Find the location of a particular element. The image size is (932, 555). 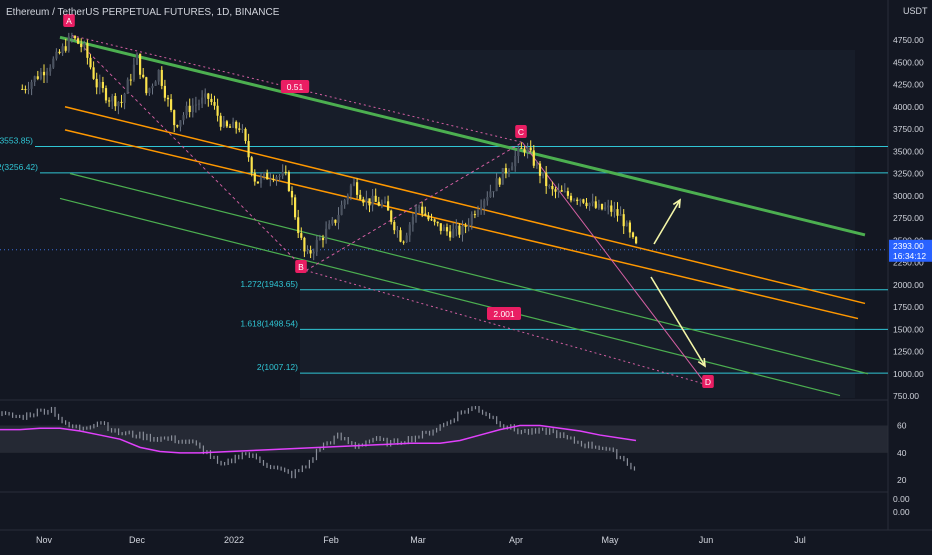

price-axis-tick: 2000.00 is located at coordinates (908, 285).